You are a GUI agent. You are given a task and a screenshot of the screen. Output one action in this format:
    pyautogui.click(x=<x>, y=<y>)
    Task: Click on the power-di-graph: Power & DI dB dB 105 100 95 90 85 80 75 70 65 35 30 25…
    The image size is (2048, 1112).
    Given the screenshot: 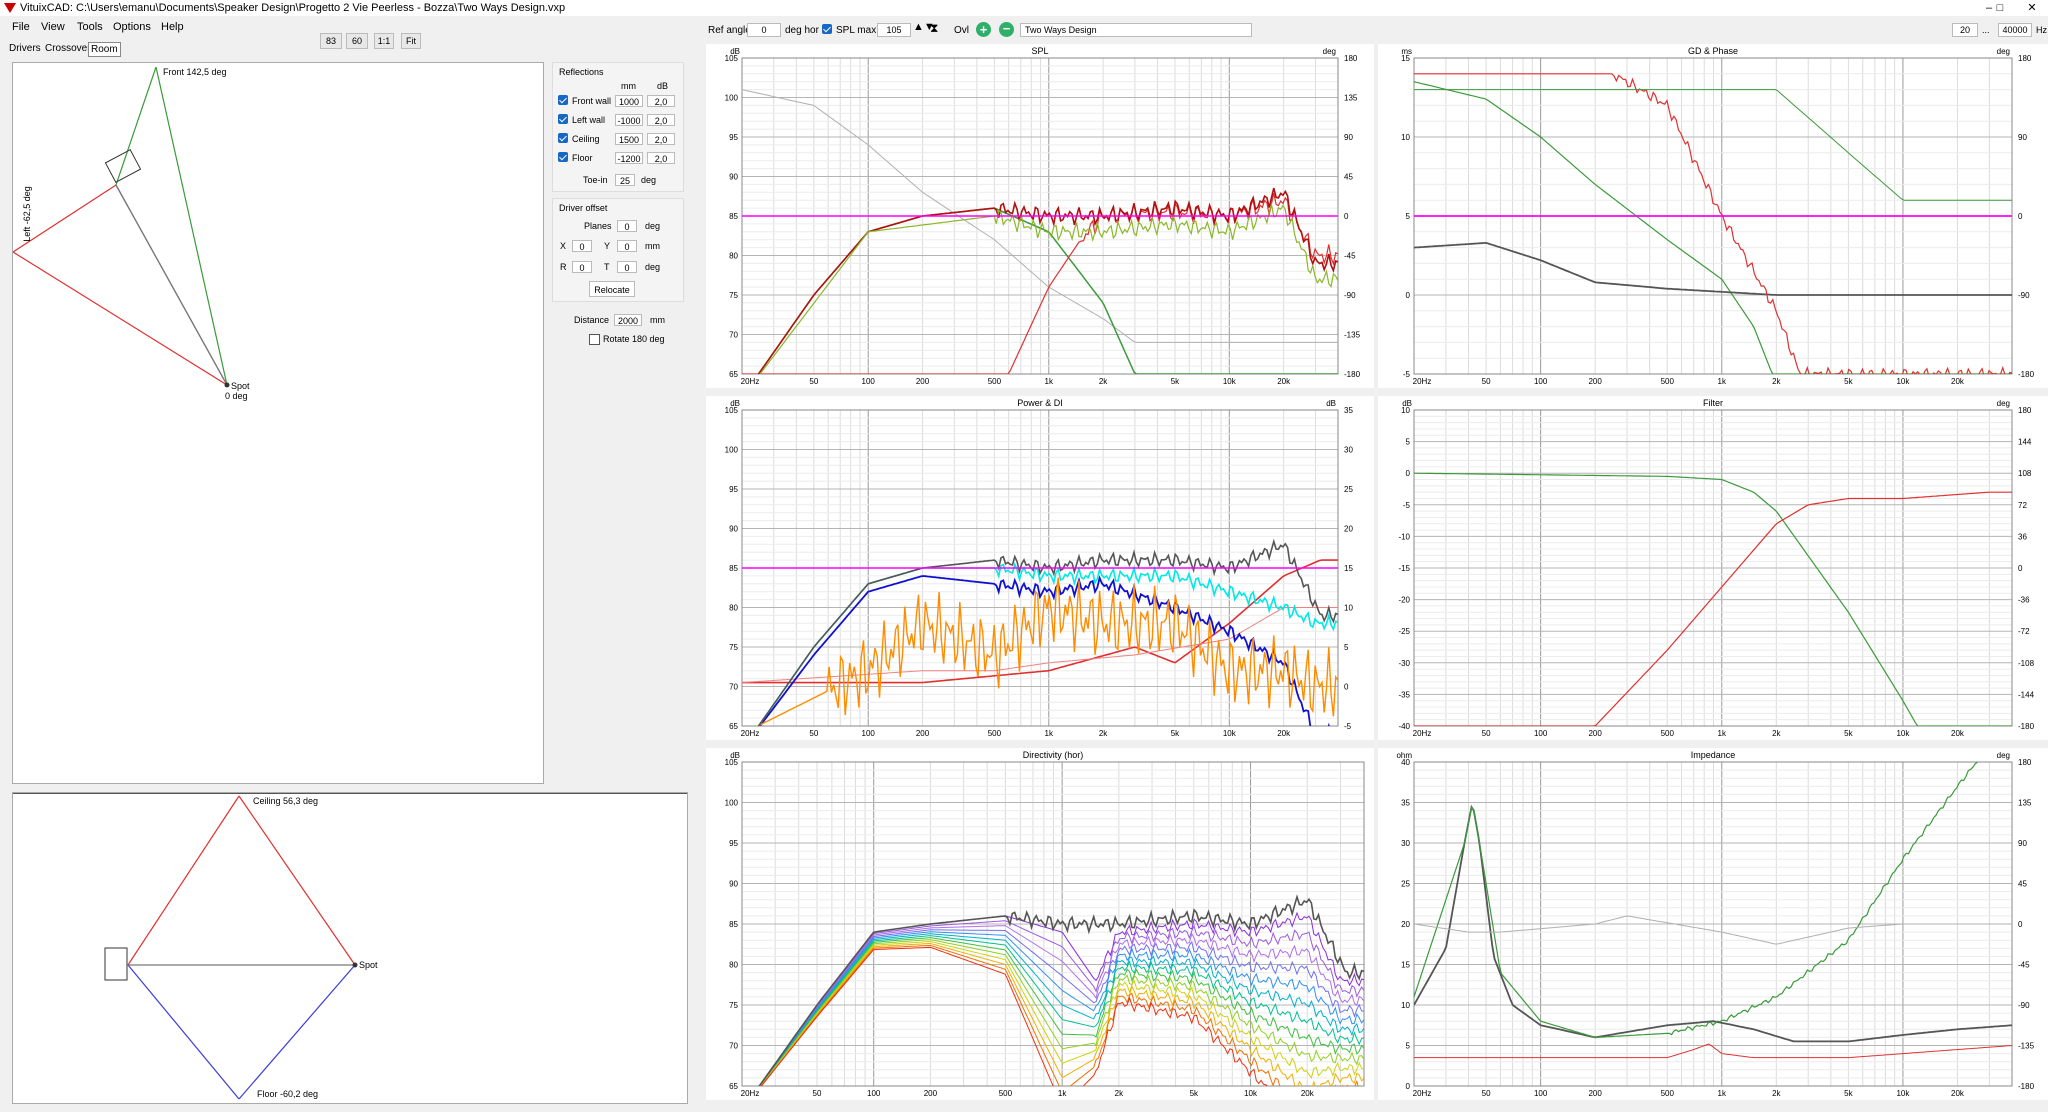 What is the action you would take?
    pyautogui.click(x=1040, y=568)
    